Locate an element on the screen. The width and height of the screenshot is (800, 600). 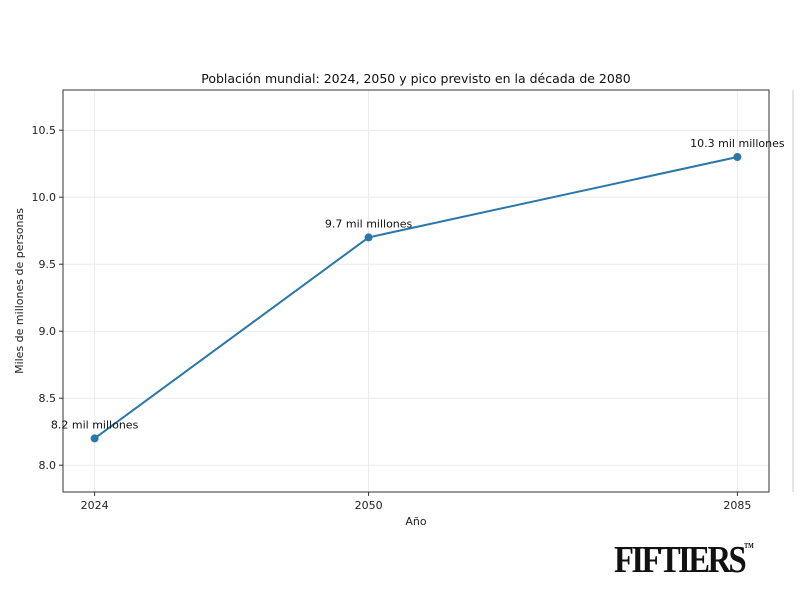
x-tick-label: 2050 is located at coordinates (369, 505).